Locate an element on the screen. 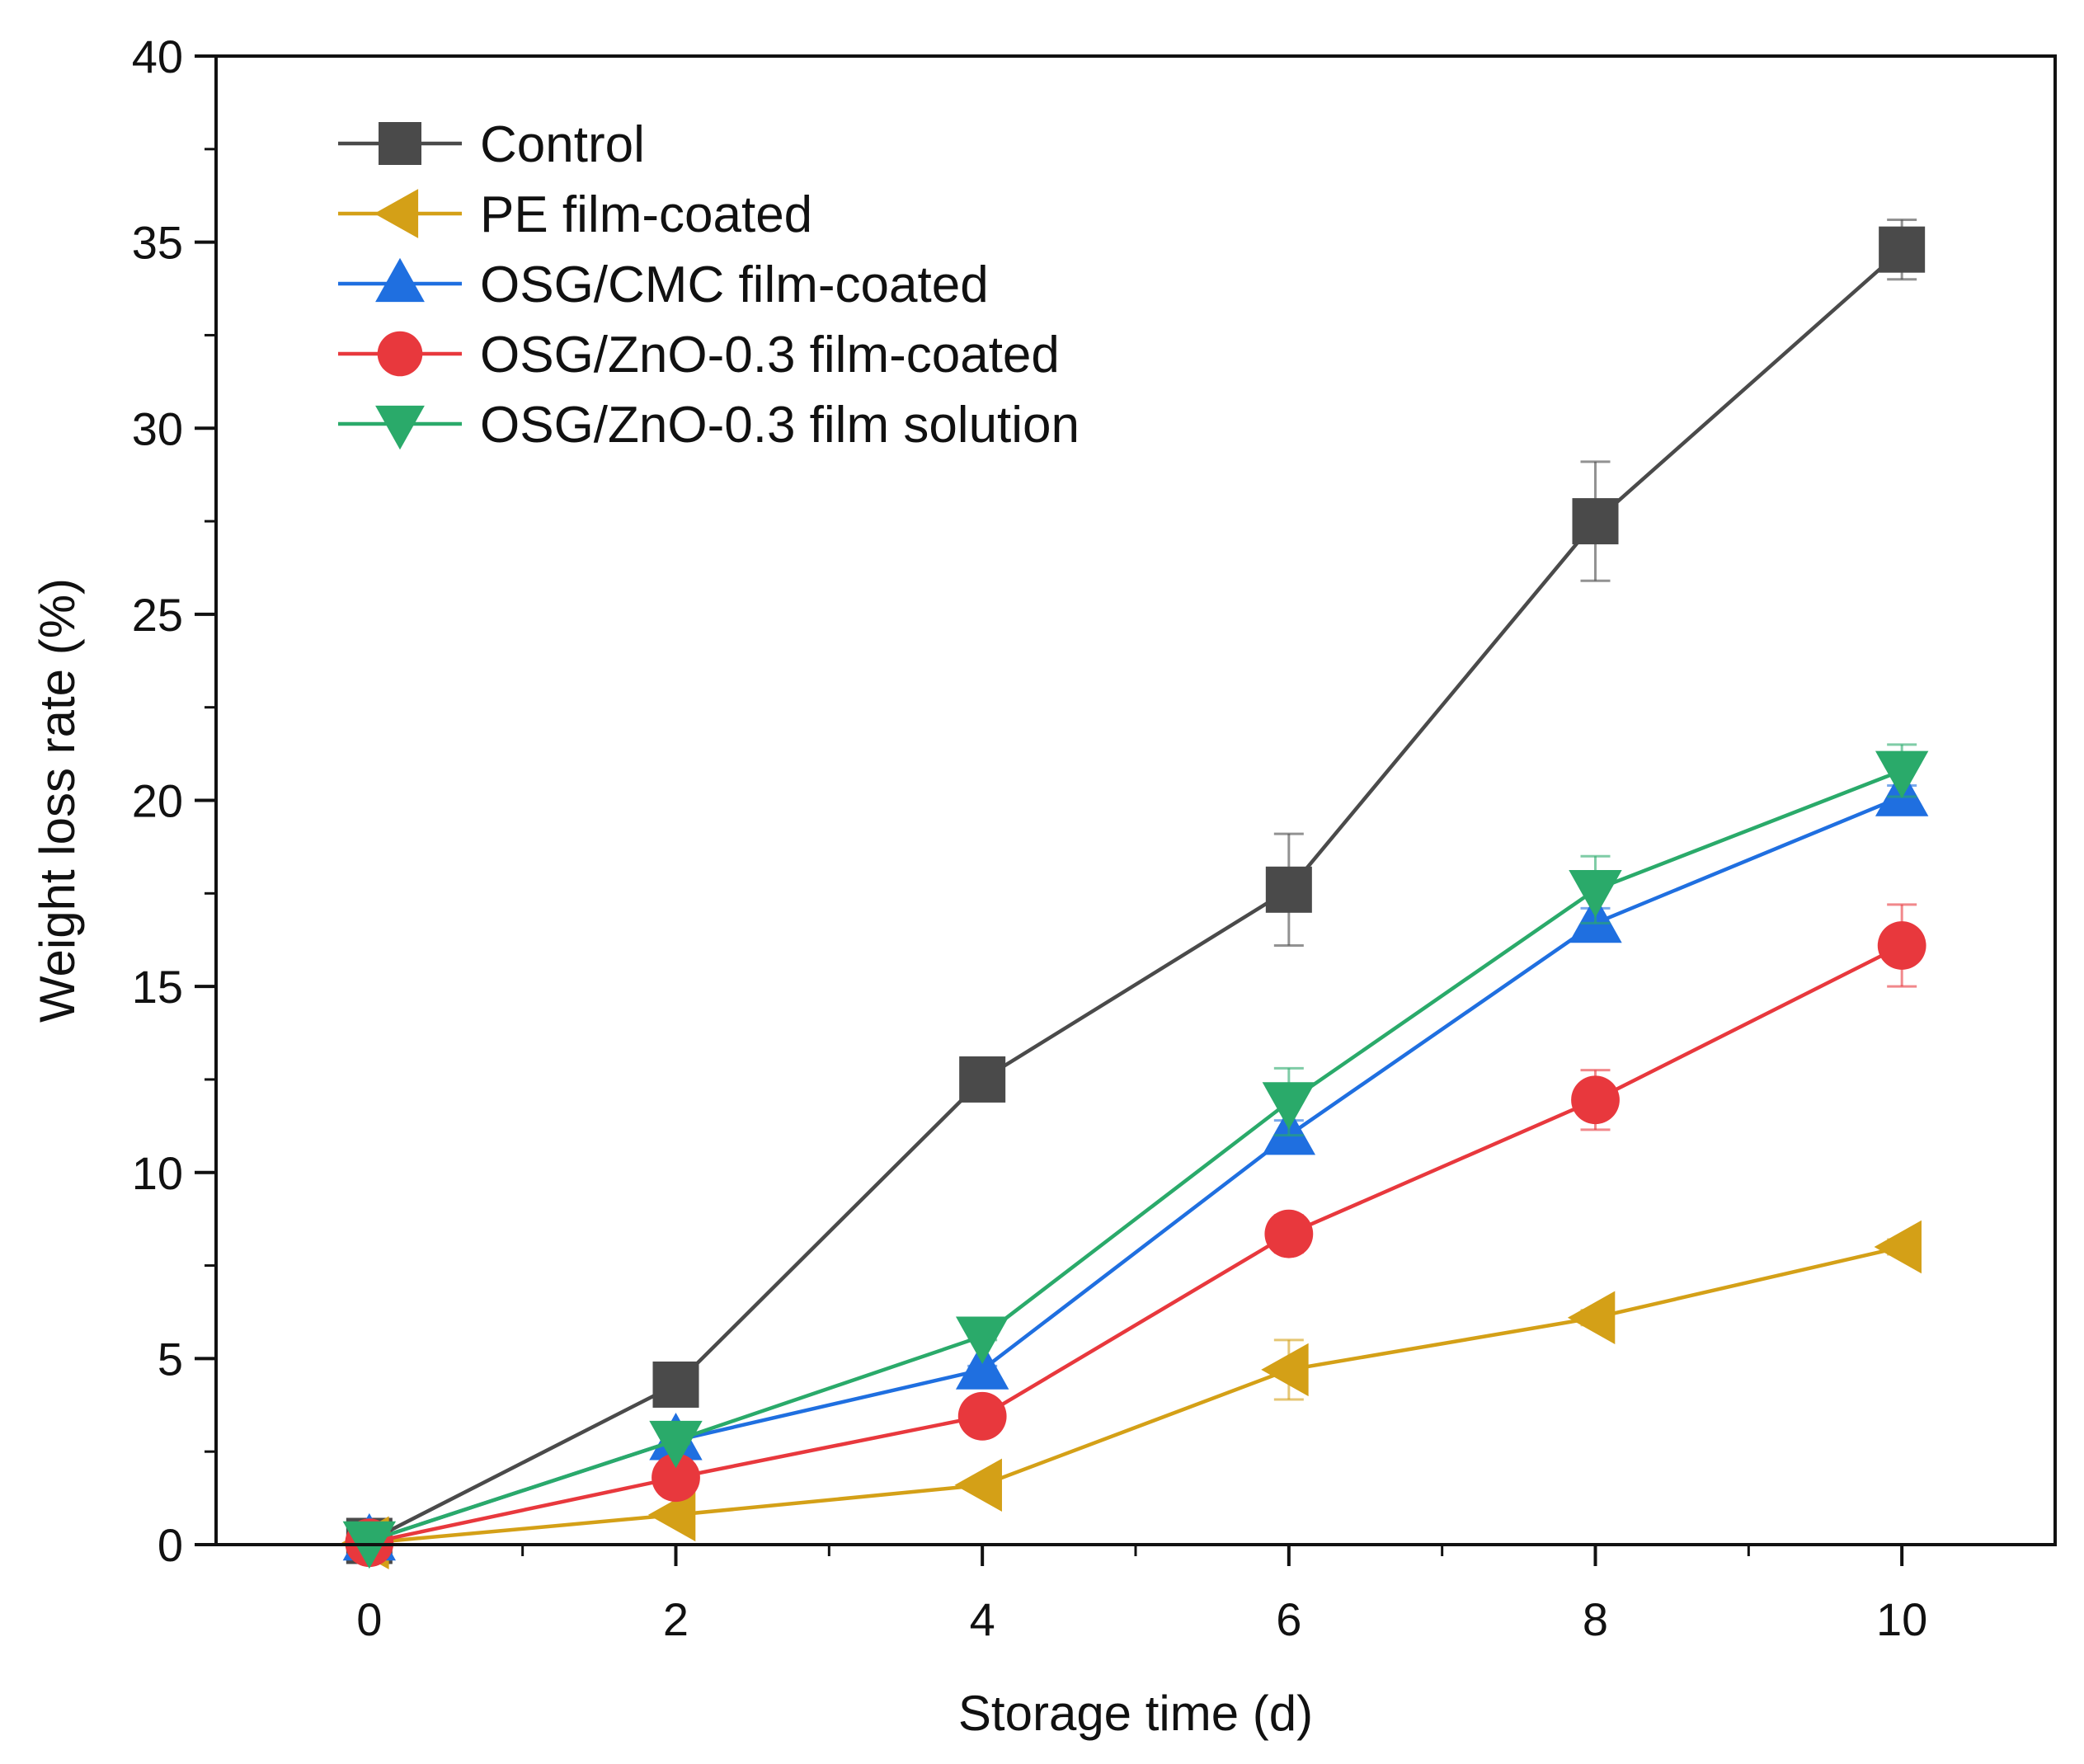 This screenshot has height=1764, width=2084. y-tick-label: 25 is located at coordinates (157, 615).